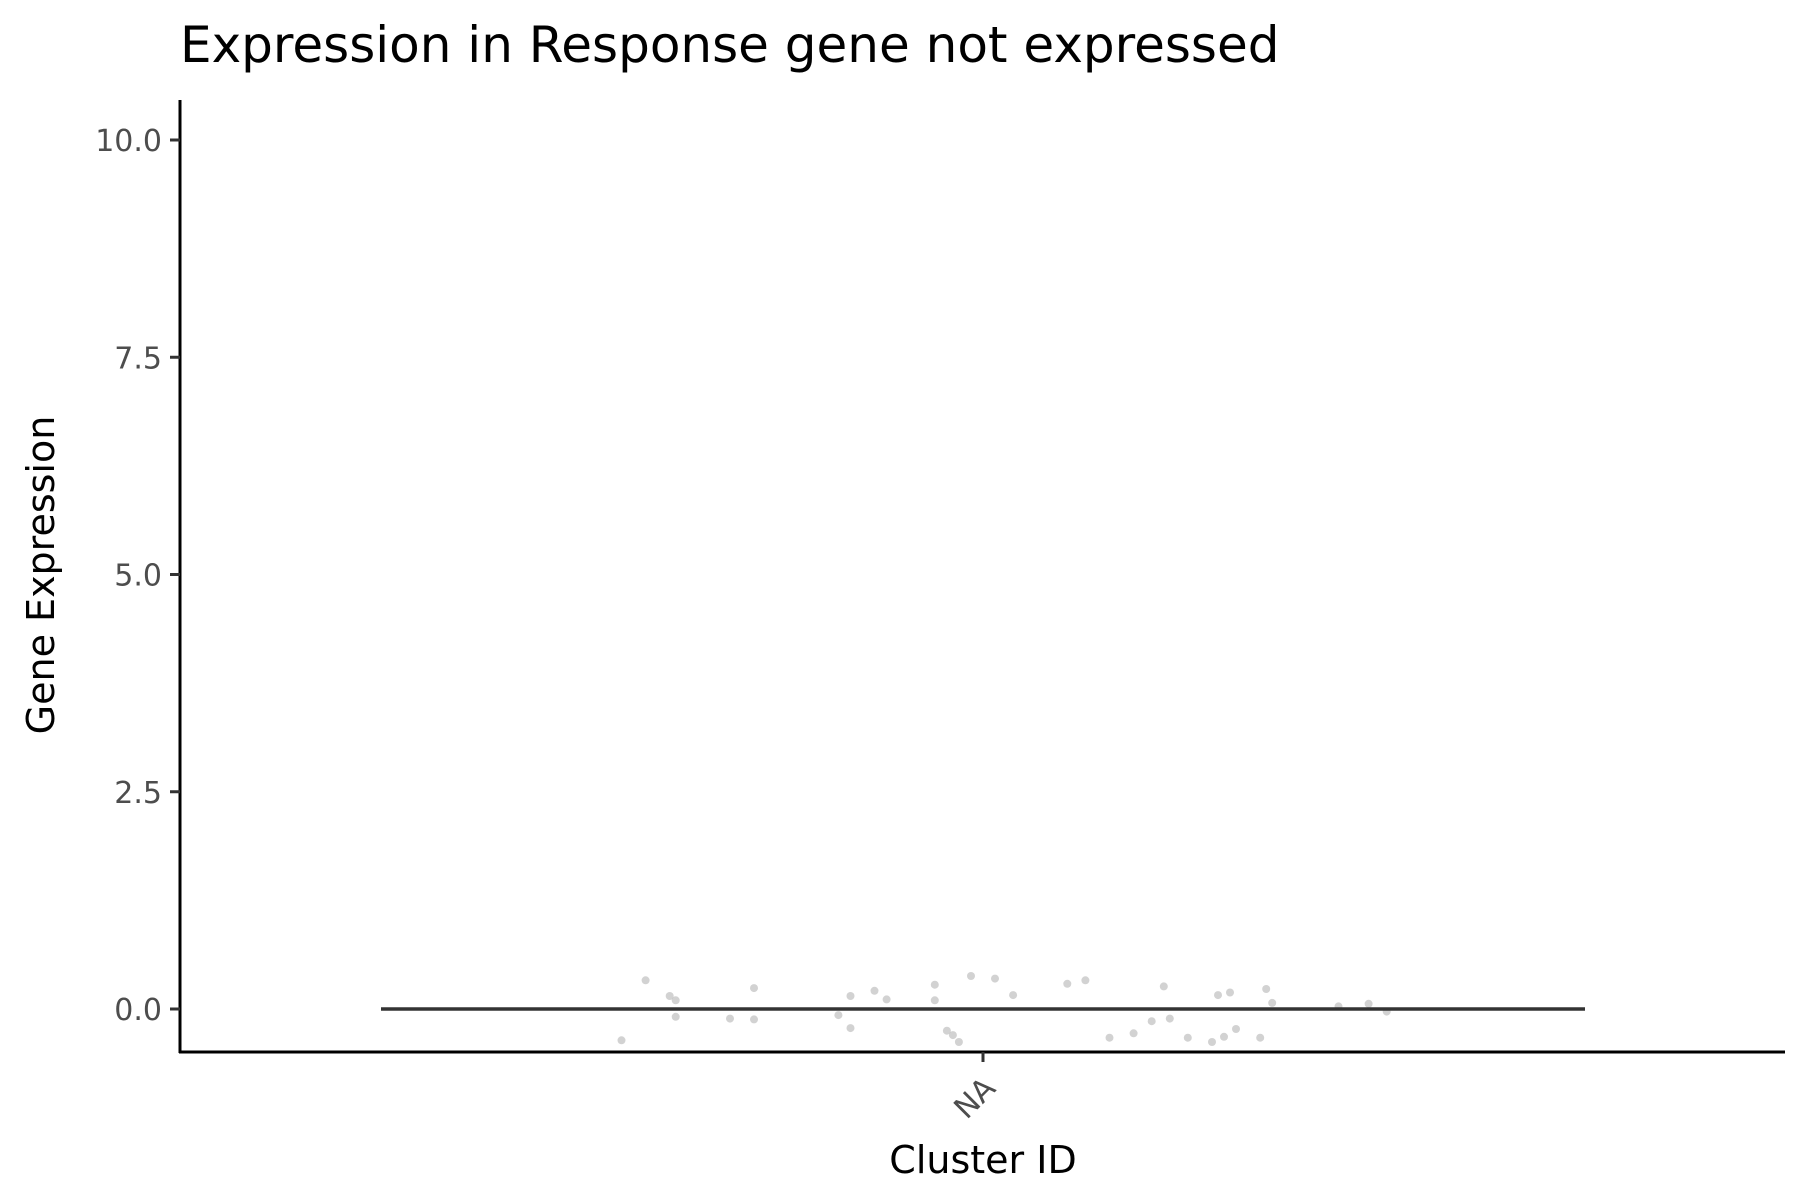  Describe the element at coordinates (138, 1010) in the screenshot. I see `y-tick-label: 0.0` at that location.